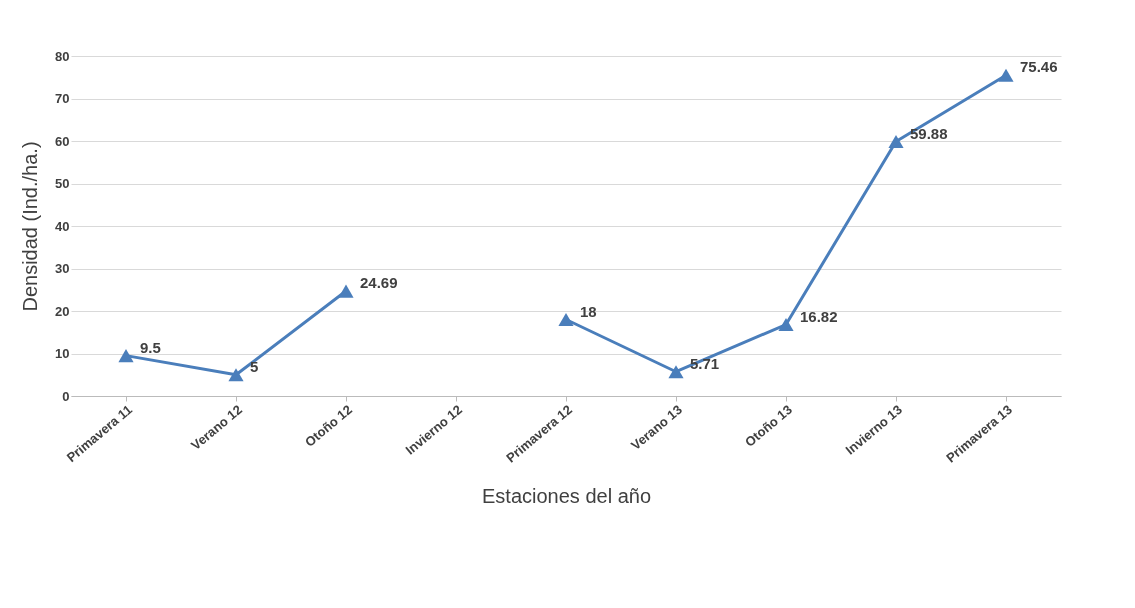  I want to click on data-label: 16.82, so click(819, 316).